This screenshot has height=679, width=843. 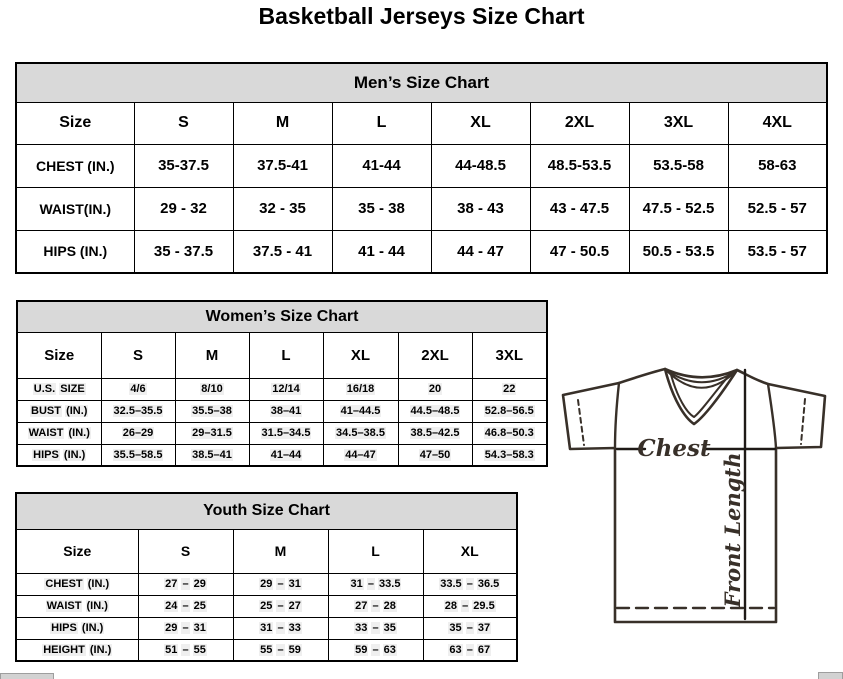 I want to click on page-title: Basketball Jerseys Size Chart, so click(x=421, y=16).